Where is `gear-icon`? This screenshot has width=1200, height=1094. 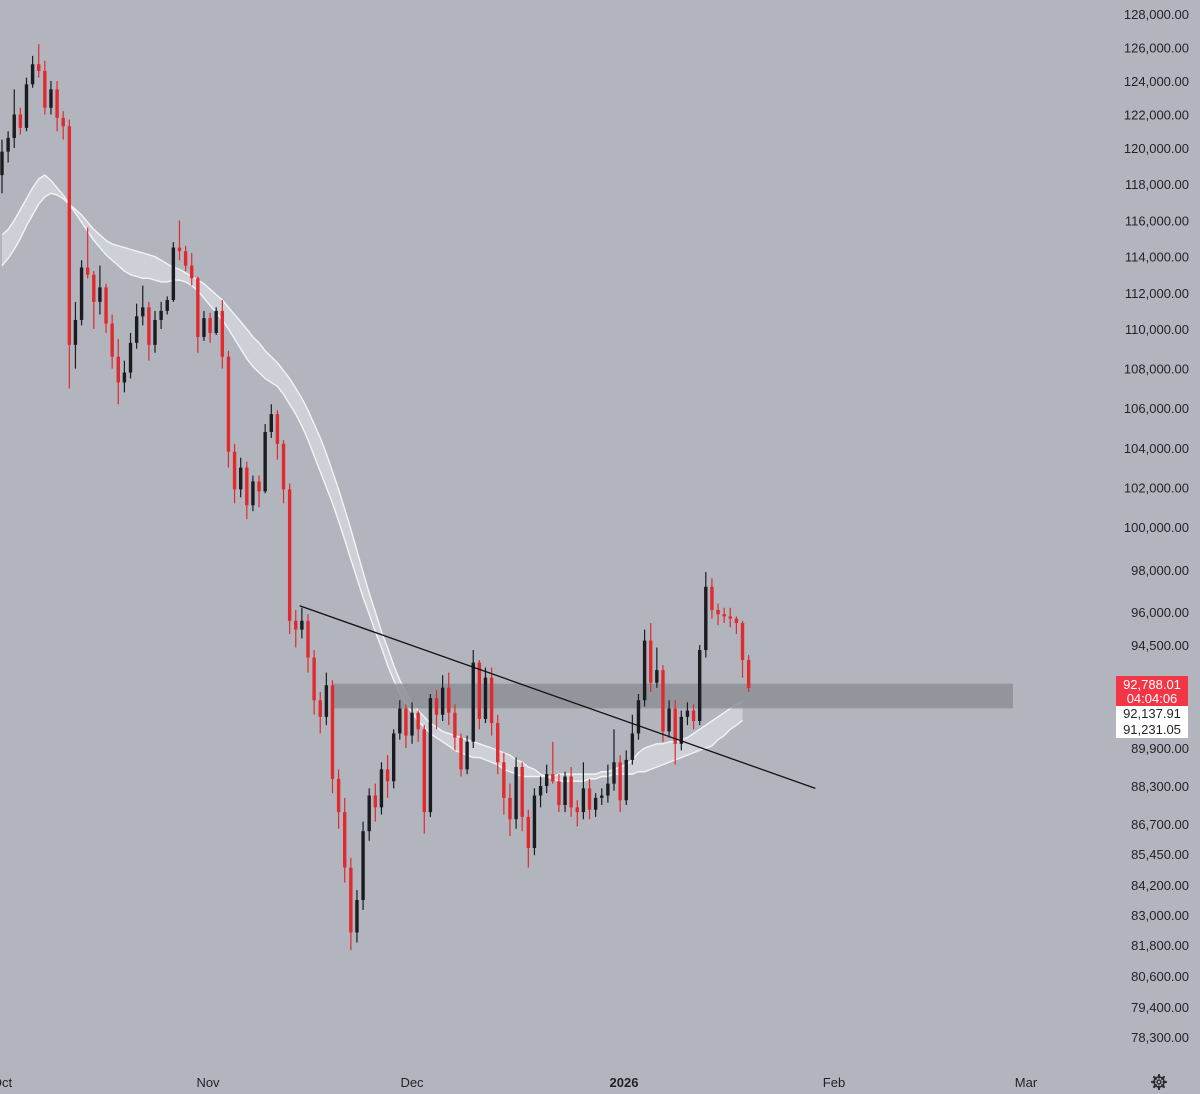 gear-icon is located at coordinates (1159, 1082).